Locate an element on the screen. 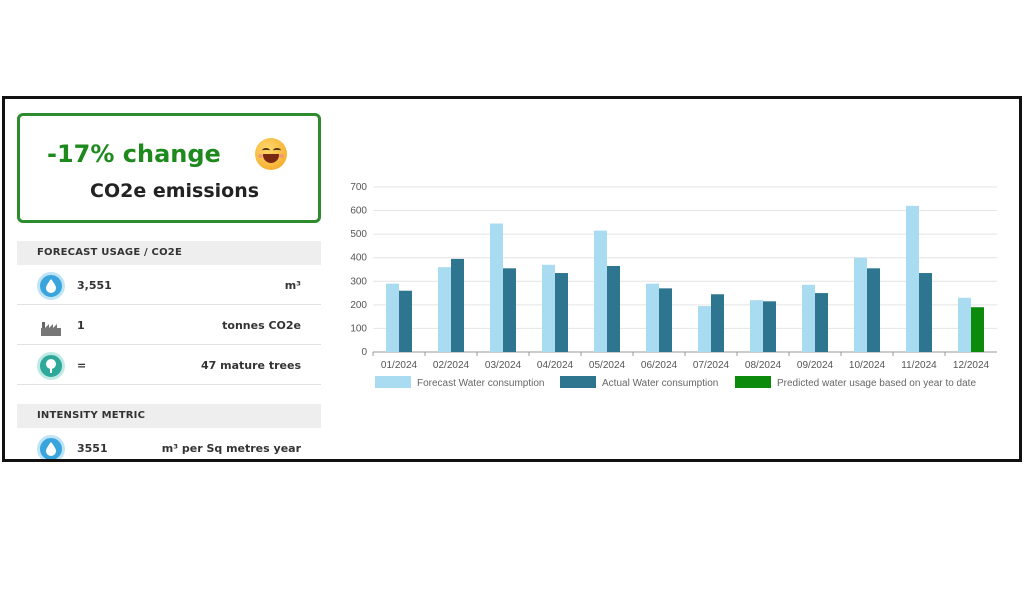 Image resolution: width=1024 pixels, height=597 pixels. forecast-row-co2e: 1 tonnes CO2e is located at coordinates (169, 325).